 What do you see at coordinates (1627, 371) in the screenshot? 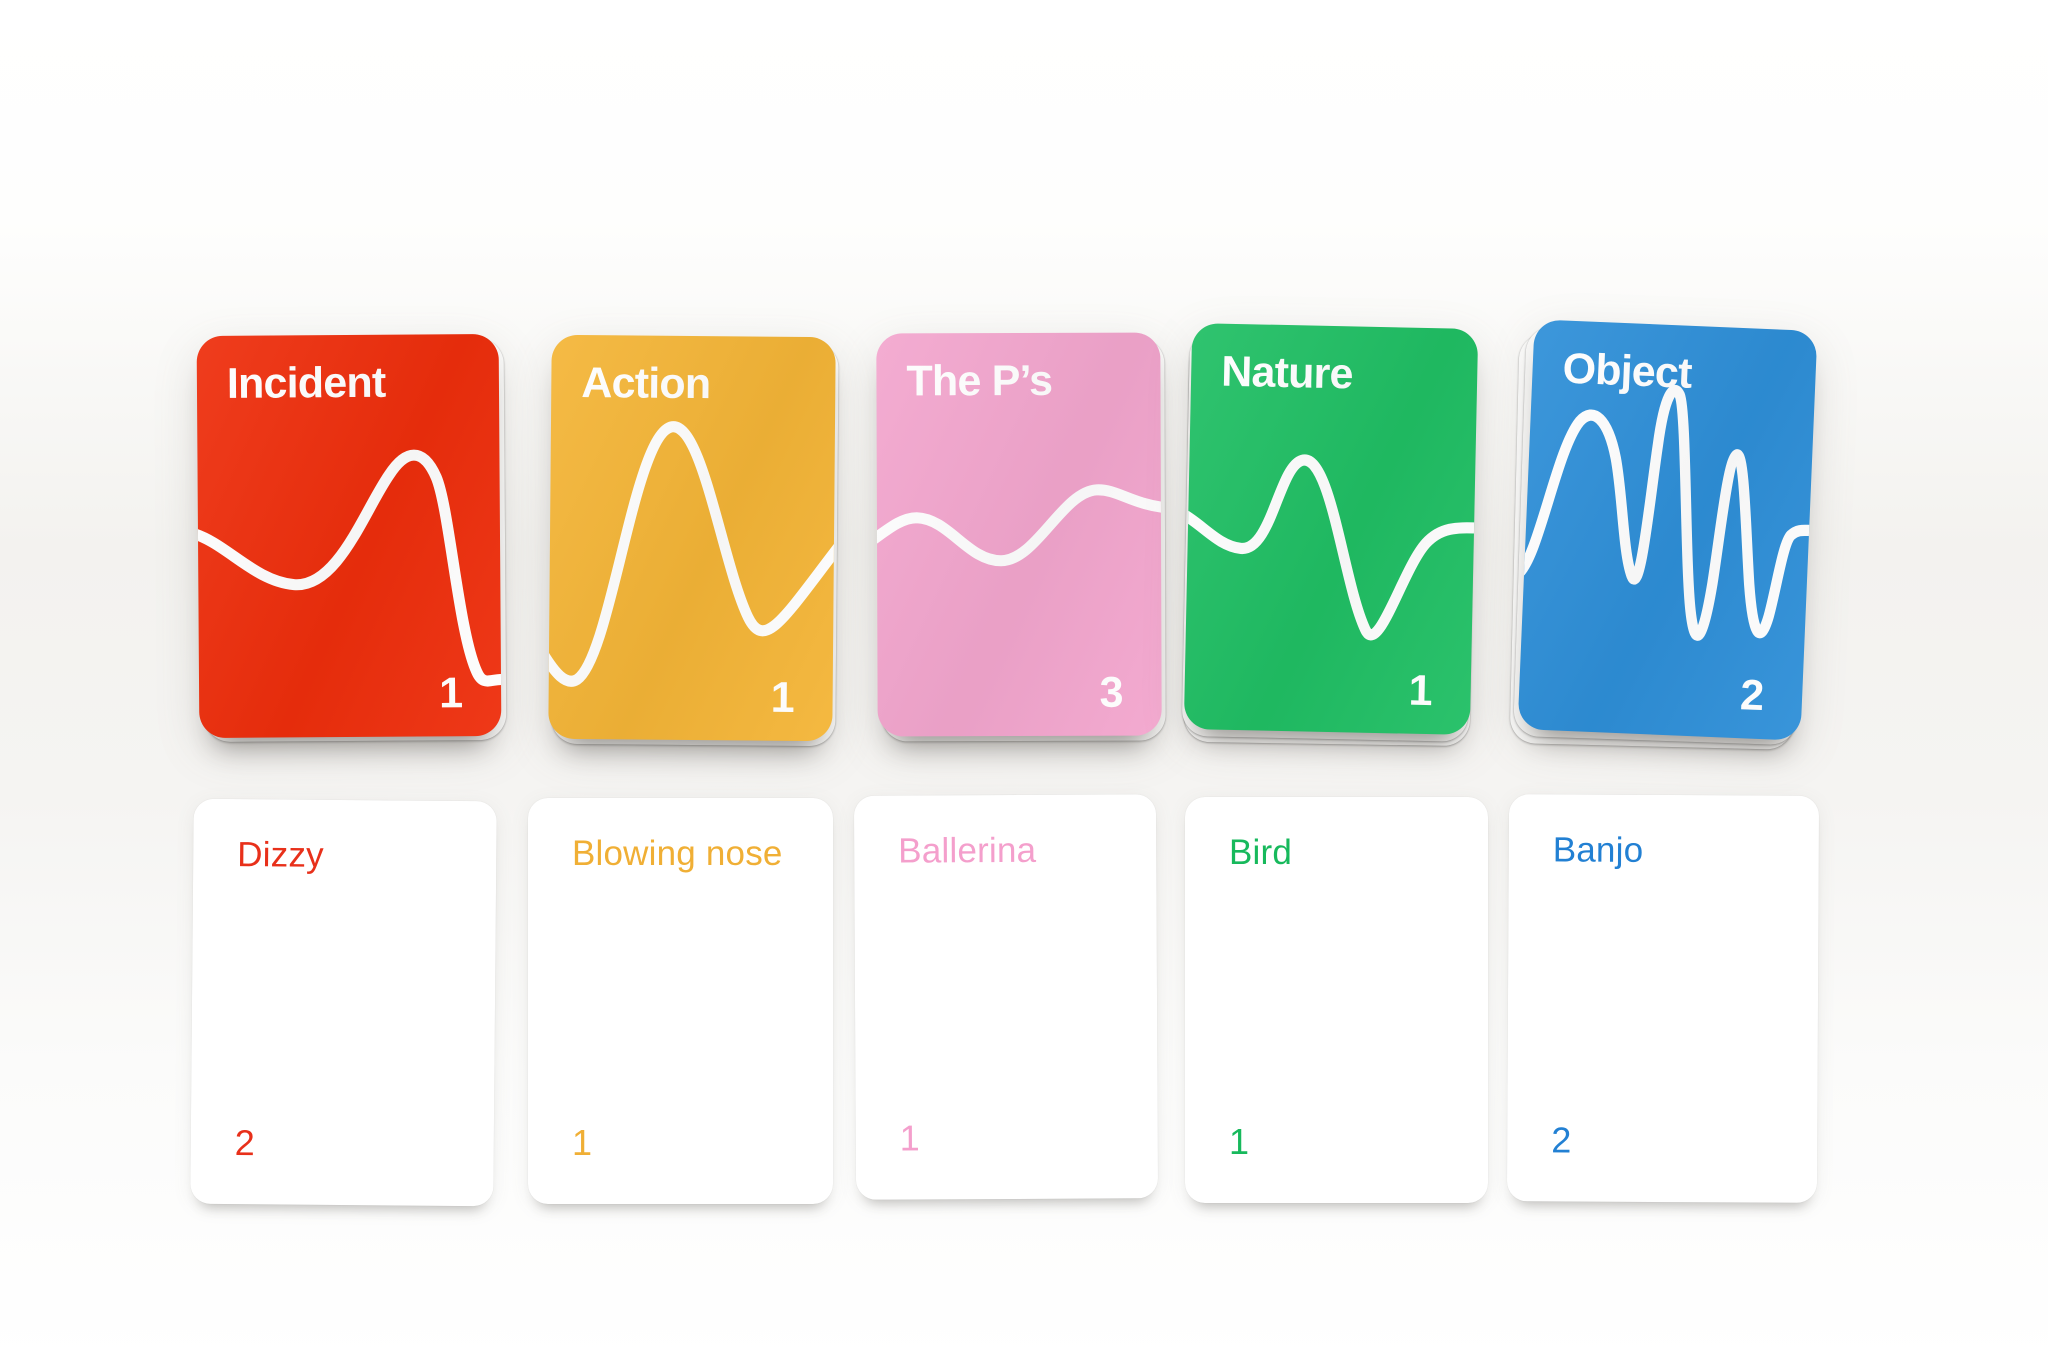
I see `deck-title: Object` at bounding box center [1627, 371].